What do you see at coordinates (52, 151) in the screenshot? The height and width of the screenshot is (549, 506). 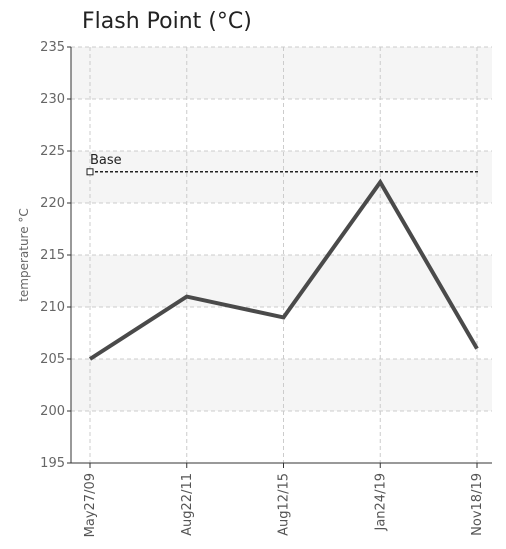 I see `y-tick-label: 225` at bounding box center [52, 151].